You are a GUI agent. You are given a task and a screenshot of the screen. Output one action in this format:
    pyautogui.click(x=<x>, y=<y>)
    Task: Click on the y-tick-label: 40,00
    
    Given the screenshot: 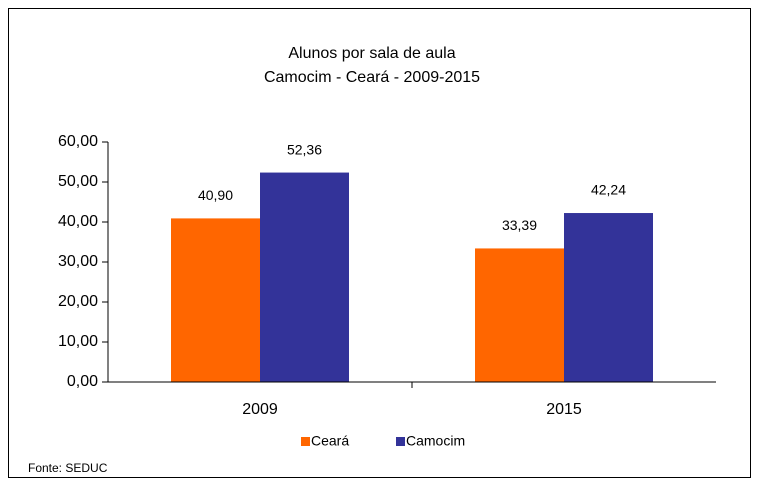 What is the action you would take?
    pyautogui.click(x=78, y=221)
    